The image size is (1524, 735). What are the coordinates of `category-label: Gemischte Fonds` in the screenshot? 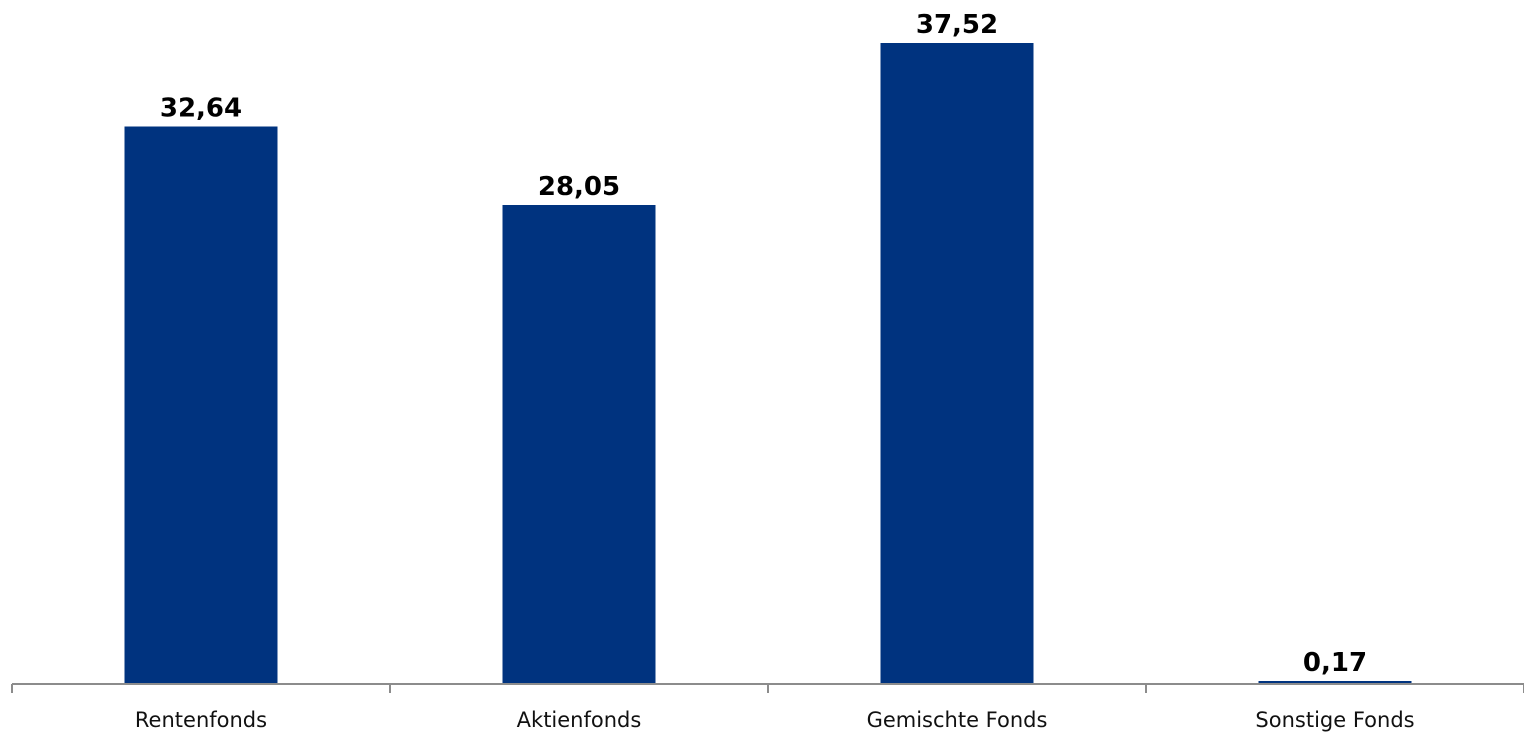 It's located at (957, 720).